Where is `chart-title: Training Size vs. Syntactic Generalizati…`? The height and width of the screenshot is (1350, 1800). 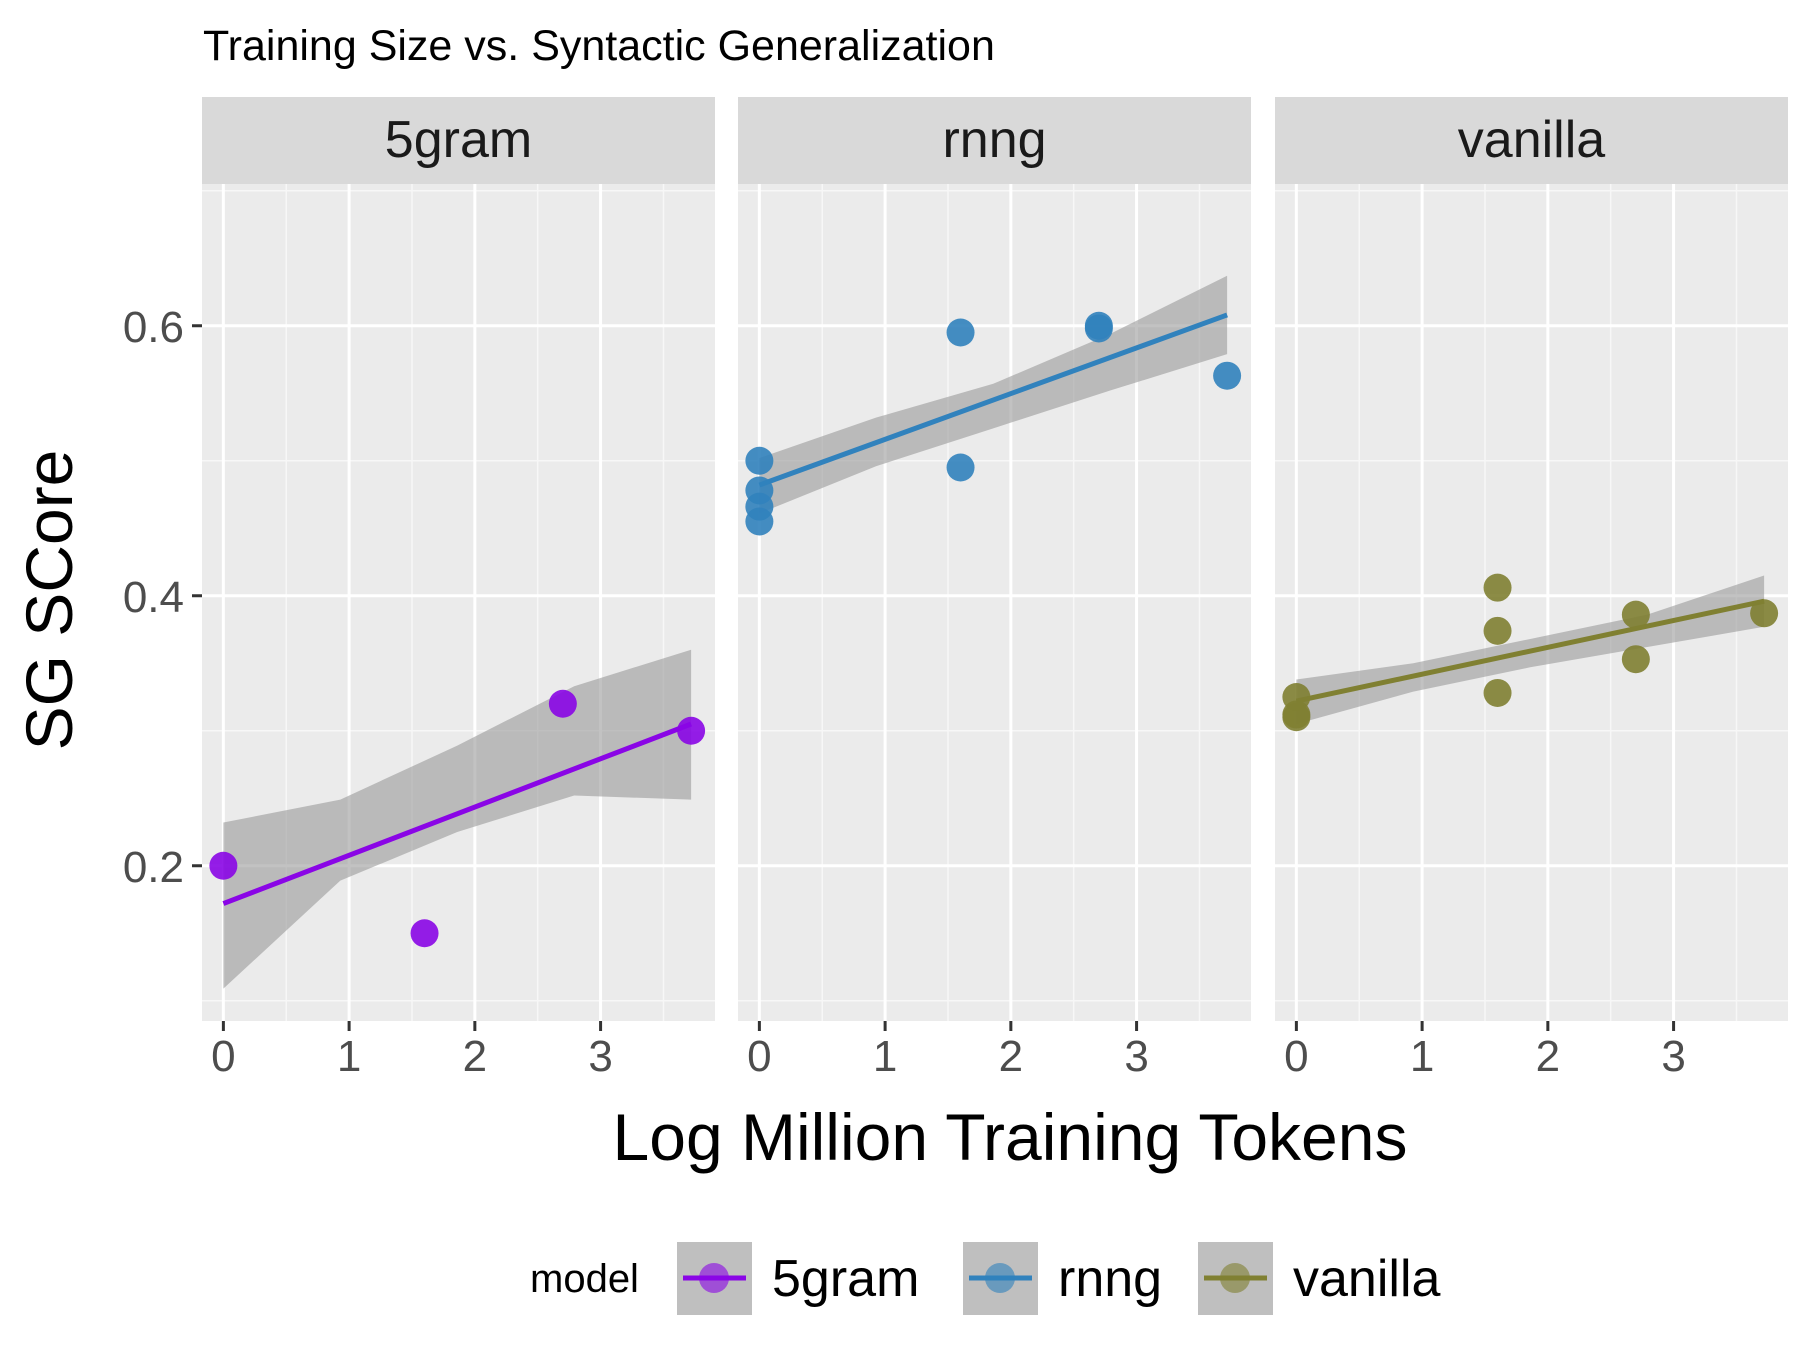
chart-title: Training Size vs. Syntactic Generalizati… is located at coordinates (599, 46).